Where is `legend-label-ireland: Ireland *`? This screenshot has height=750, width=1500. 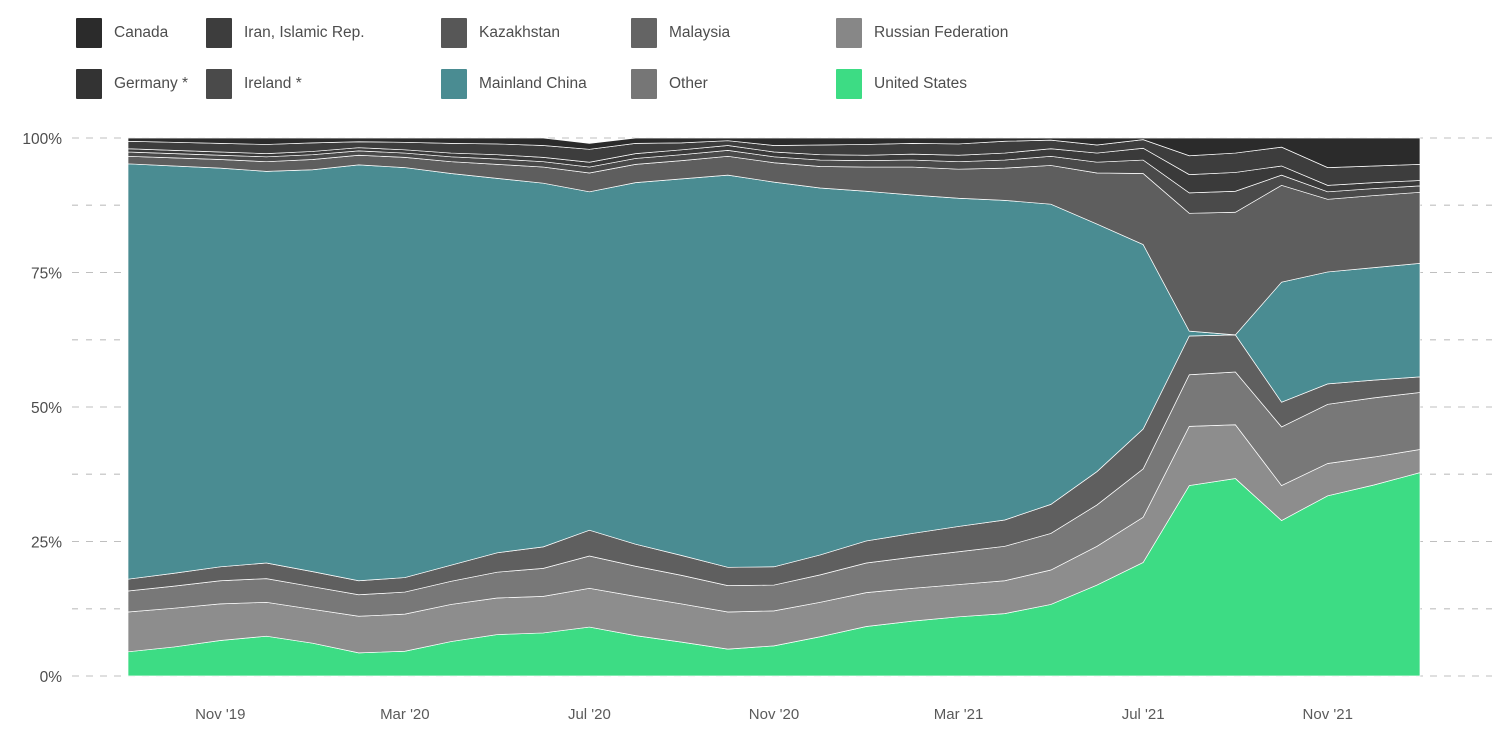
legend-label-ireland: Ireland * is located at coordinates (273, 84).